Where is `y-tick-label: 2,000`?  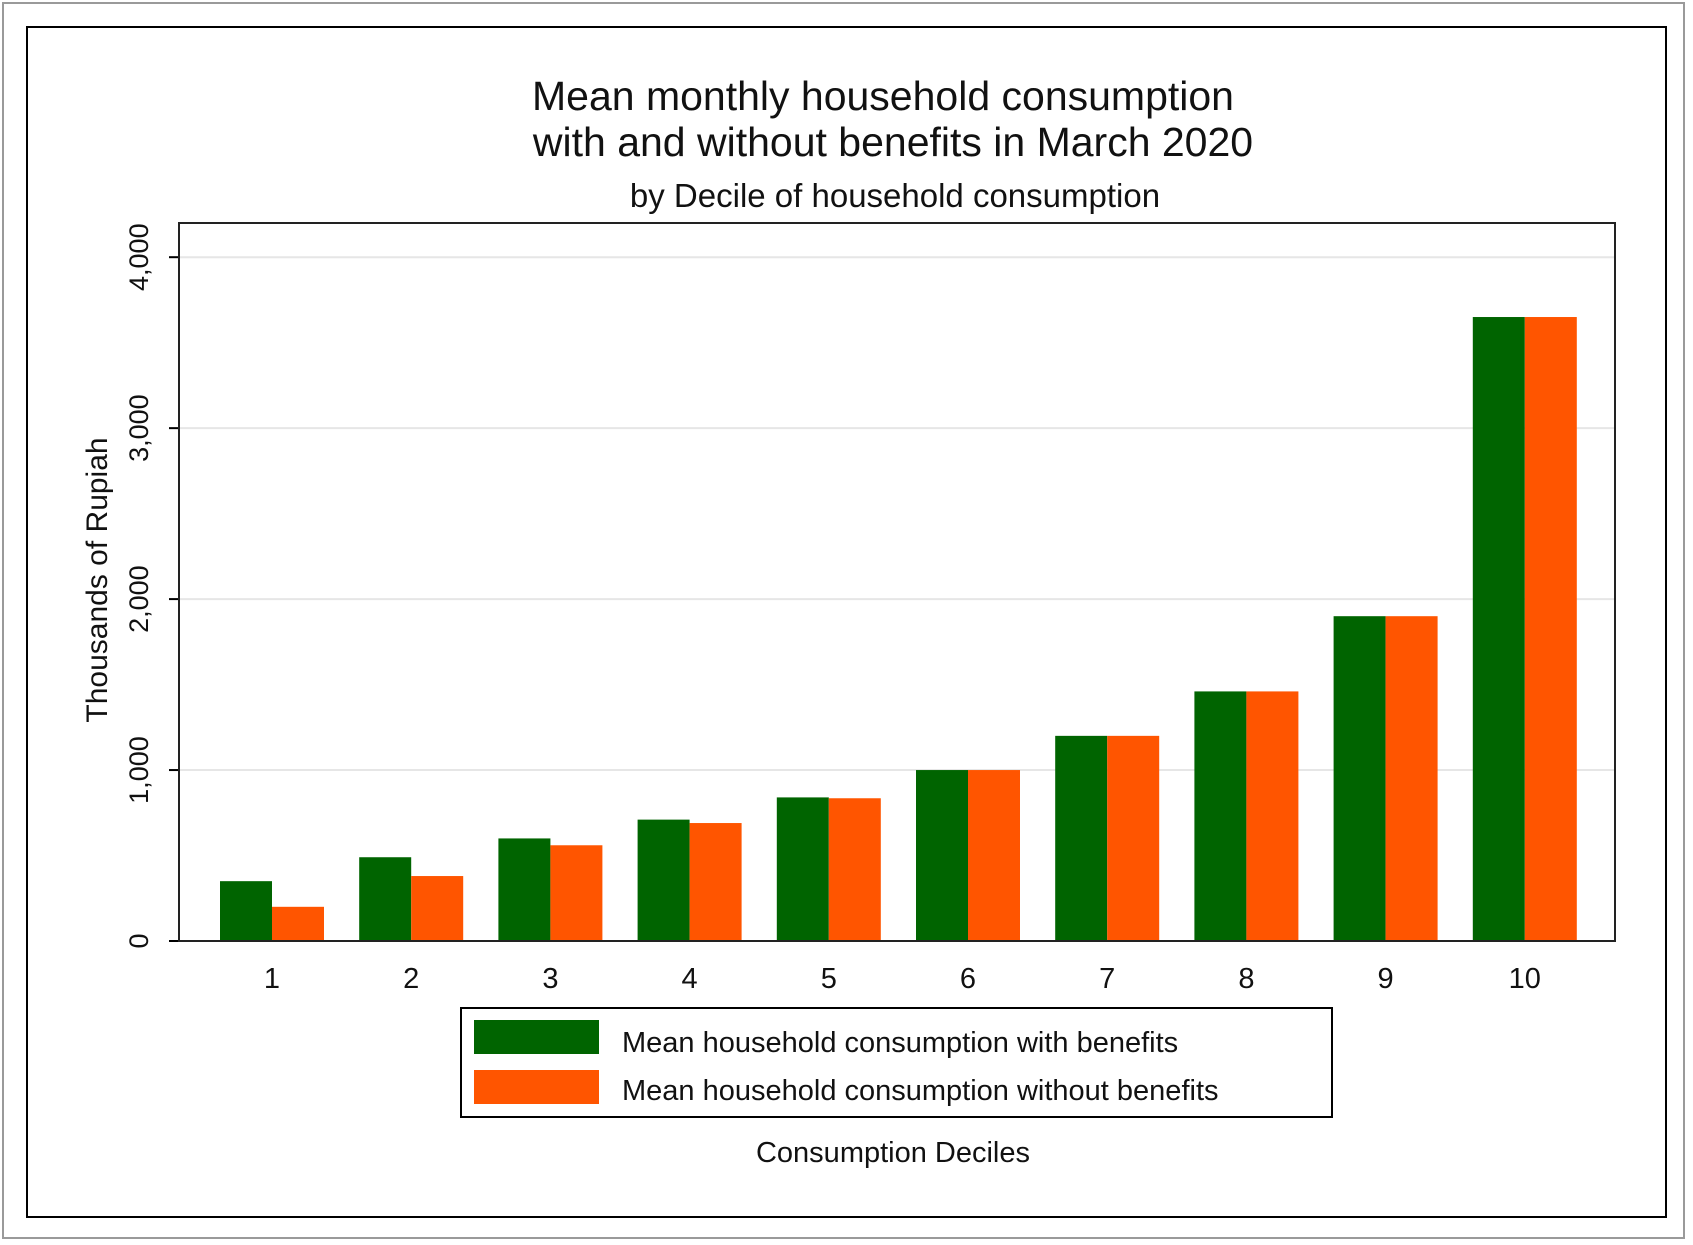 y-tick-label: 2,000 is located at coordinates (139, 599).